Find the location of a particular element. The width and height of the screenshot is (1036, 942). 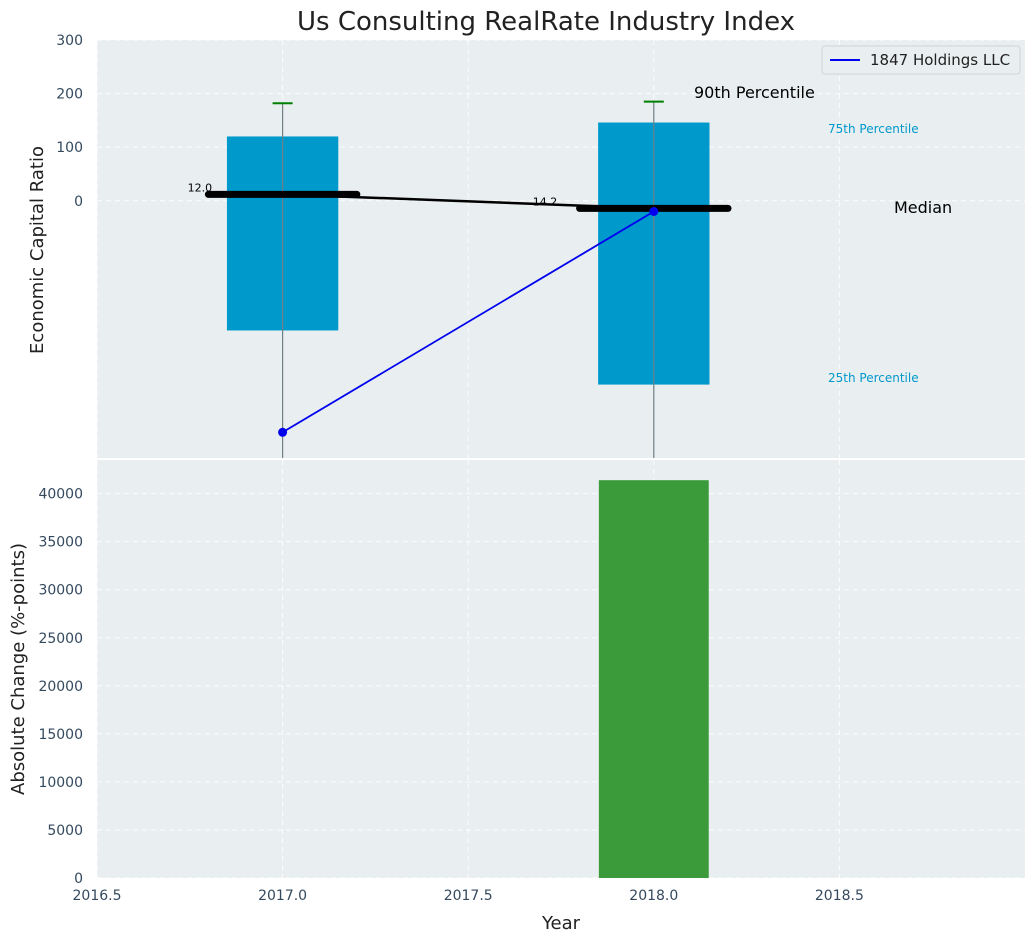

legend-label-1847-holdings: 1847 Holdings LLC is located at coordinates (940, 60).